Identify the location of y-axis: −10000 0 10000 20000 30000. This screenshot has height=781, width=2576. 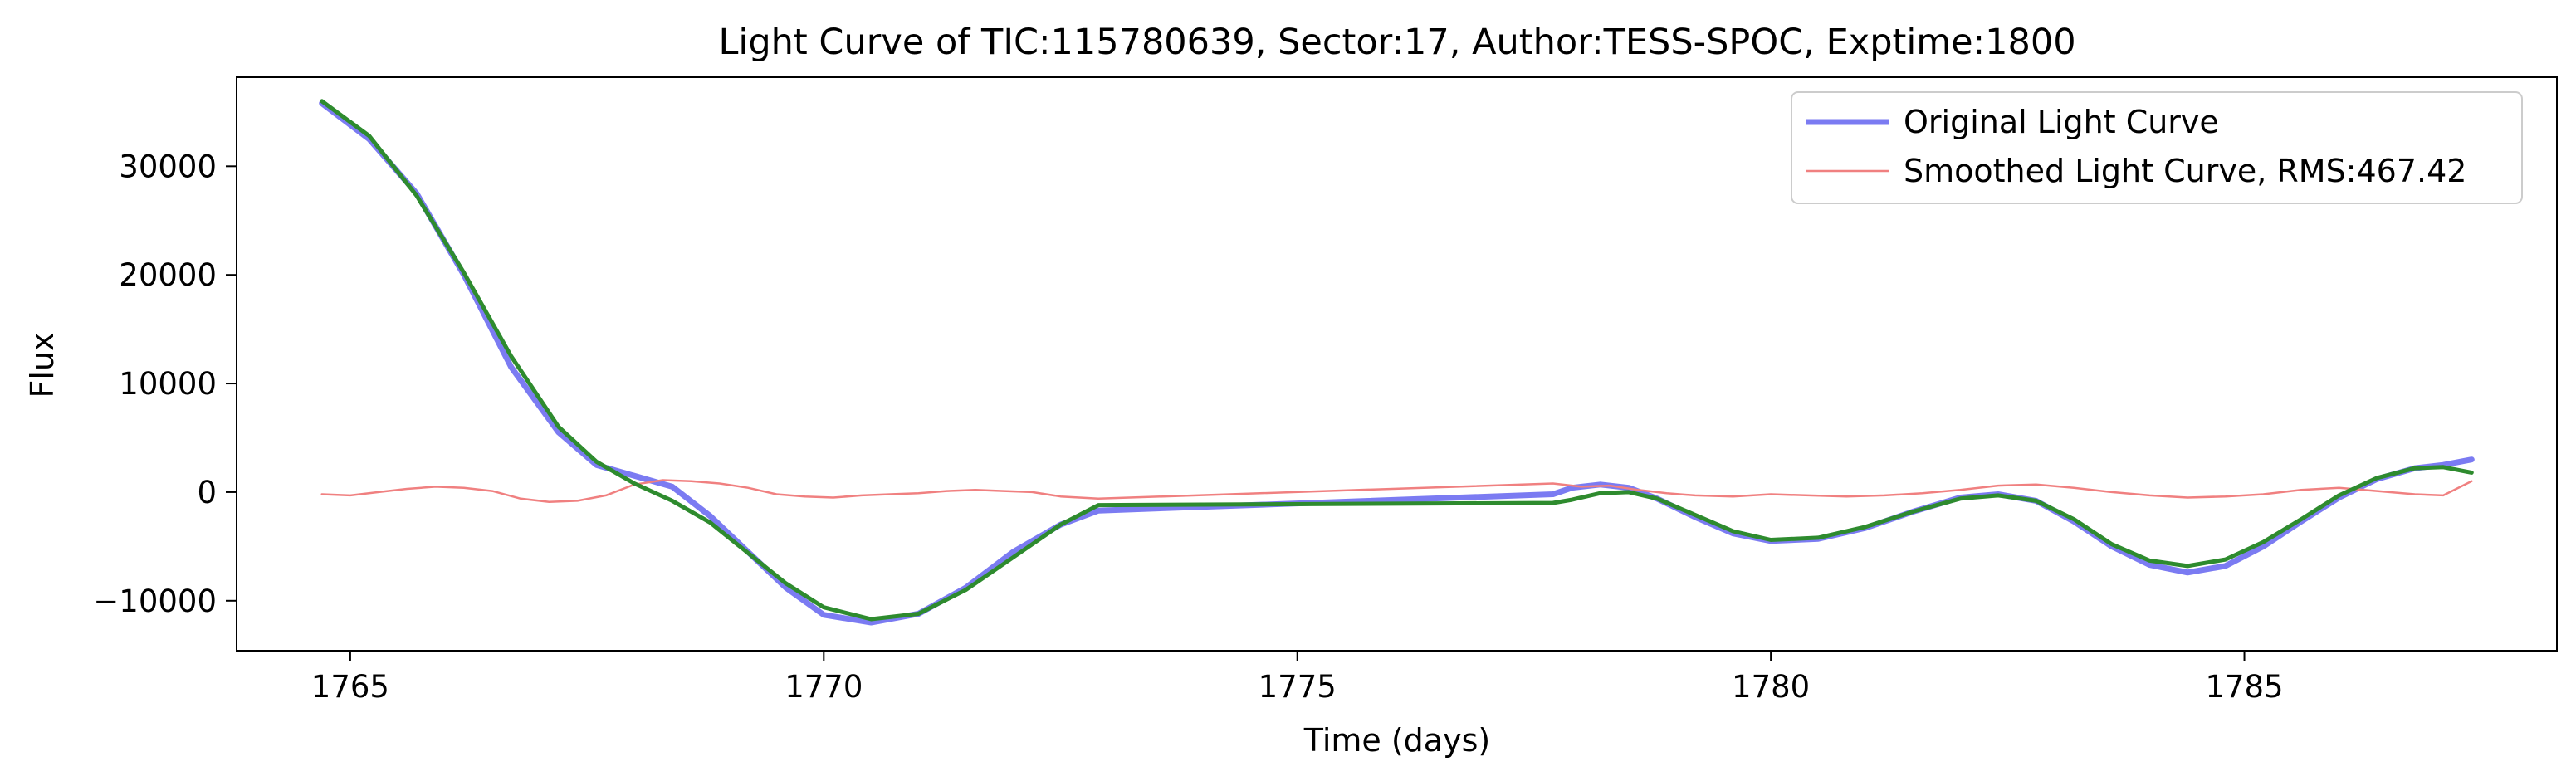
(165, 384).